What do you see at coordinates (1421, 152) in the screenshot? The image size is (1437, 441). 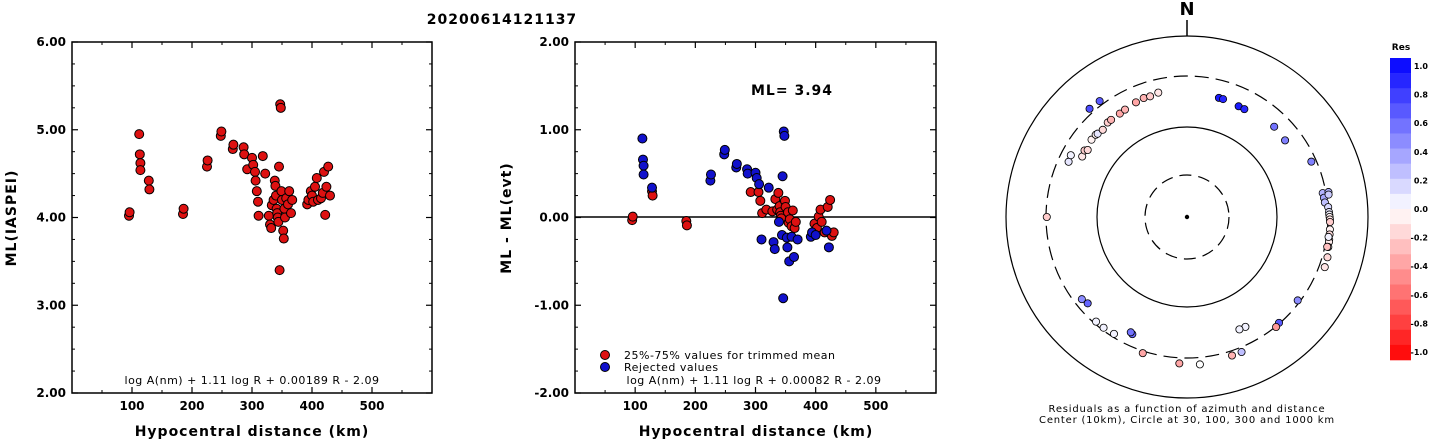 I see `colorbar-tick-label: 0.4` at bounding box center [1421, 152].